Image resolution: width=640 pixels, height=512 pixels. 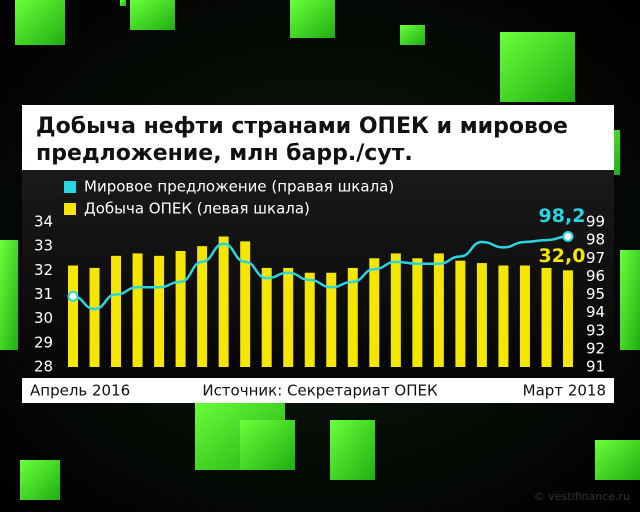 I want to click on y2-tick-label: 99, so click(x=595, y=222).